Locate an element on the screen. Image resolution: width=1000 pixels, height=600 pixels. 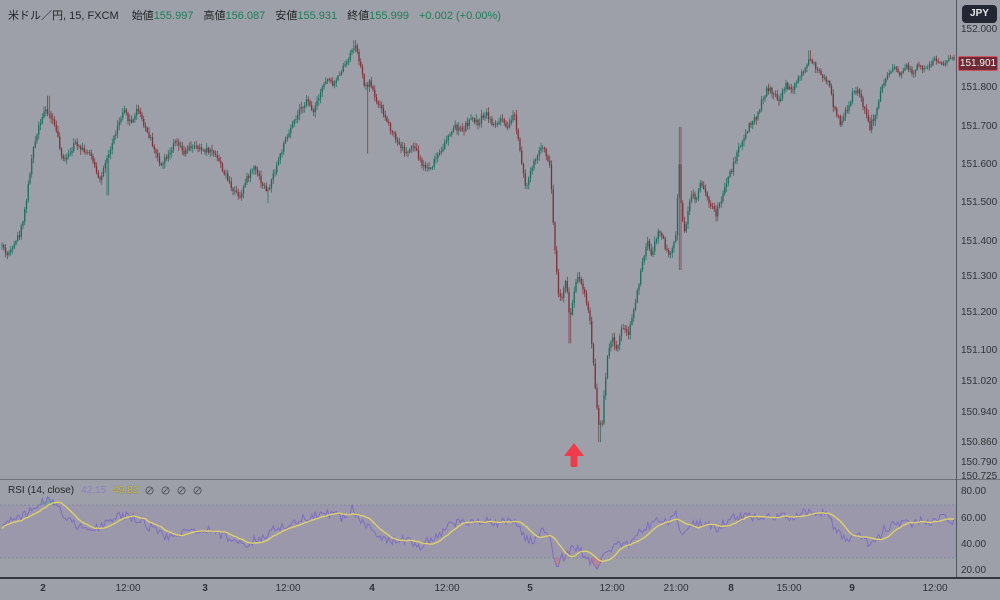
price-axis-line is located at coordinates (956, 288).